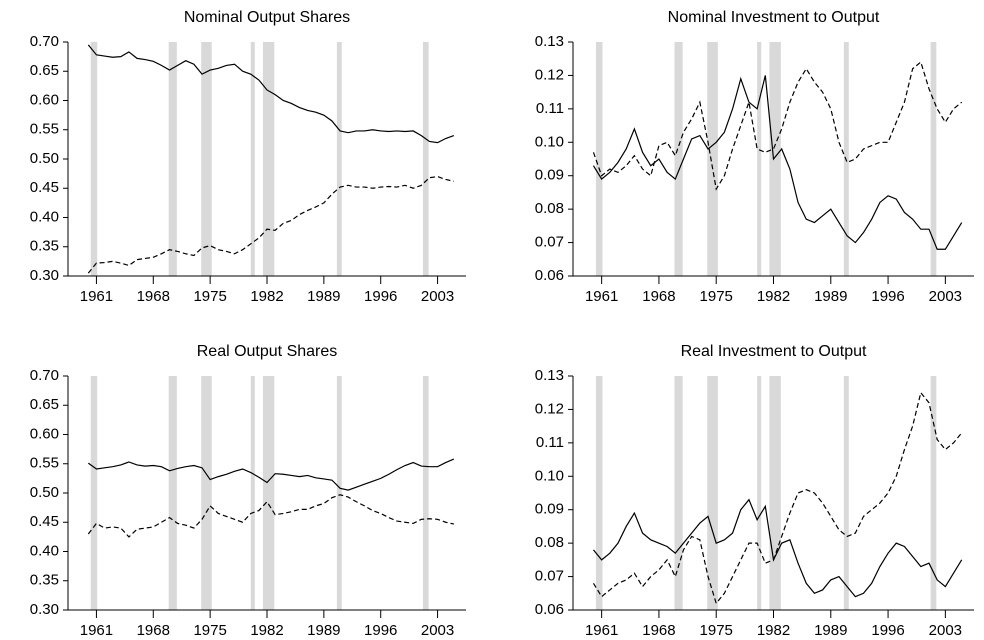  What do you see at coordinates (267, 351) in the screenshot?
I see `chart-title: Real Output Shares` at bounding box center [267, 351].